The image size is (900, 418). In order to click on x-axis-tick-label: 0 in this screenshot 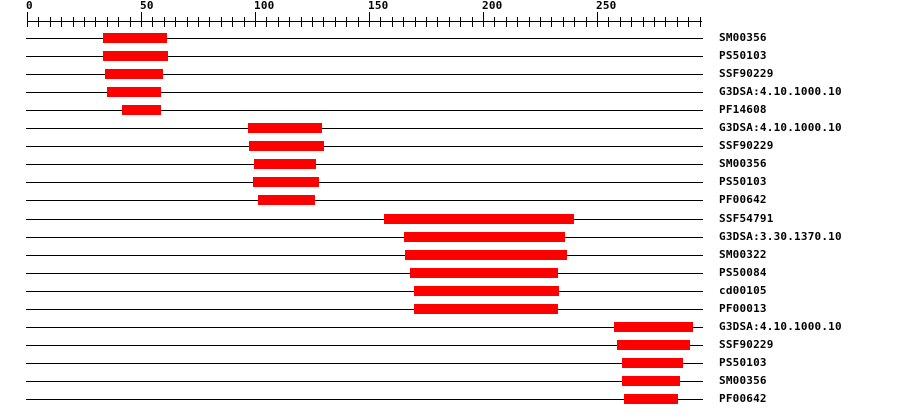, I will do `click(29, 6)`.